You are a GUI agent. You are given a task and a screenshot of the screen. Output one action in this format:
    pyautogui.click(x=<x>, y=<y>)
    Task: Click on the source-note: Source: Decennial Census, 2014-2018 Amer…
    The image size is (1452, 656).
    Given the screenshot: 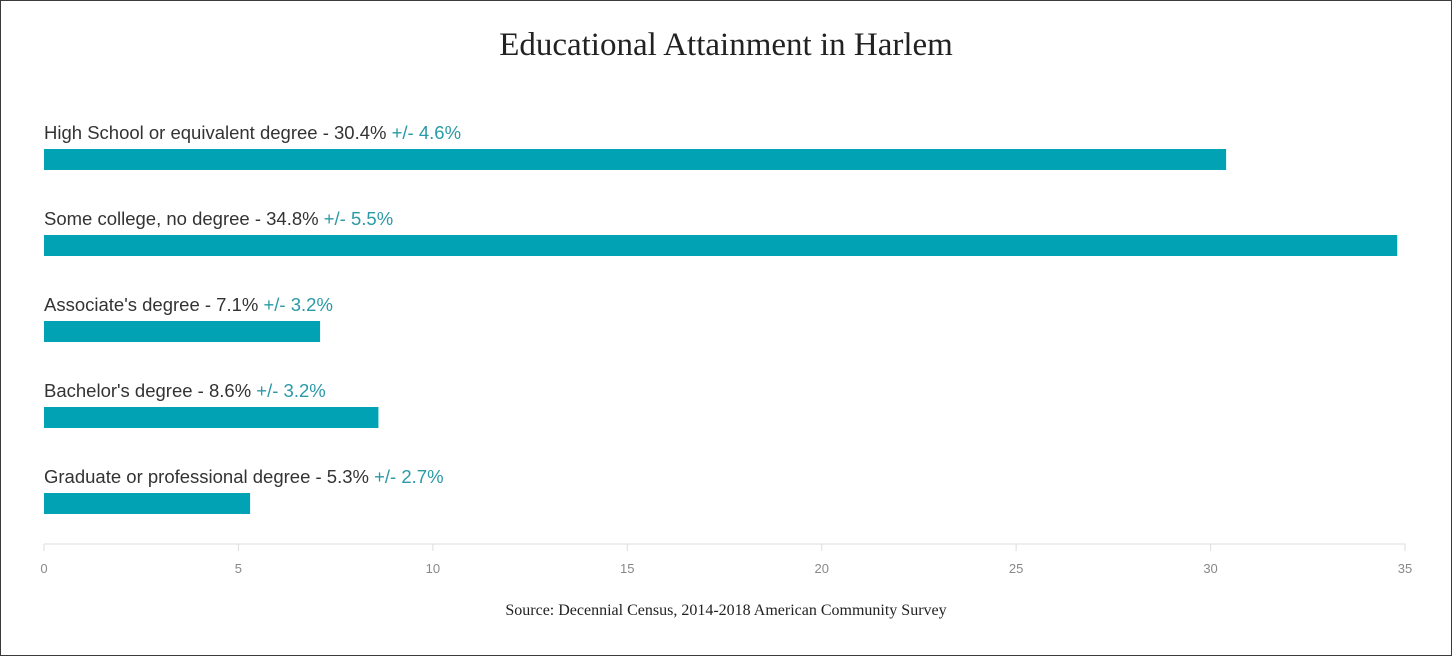 What is the action you would take?
    pyautogui.click(x=726, y=610)
    